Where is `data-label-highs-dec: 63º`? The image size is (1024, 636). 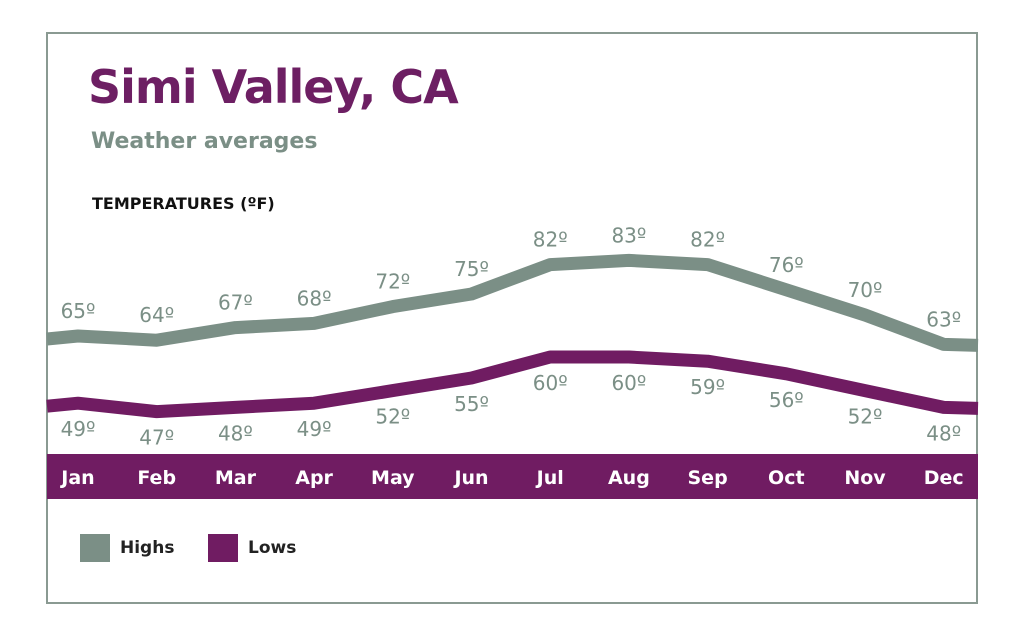 data-label-highs-dec: 63º is located at coordinates (943, 319).